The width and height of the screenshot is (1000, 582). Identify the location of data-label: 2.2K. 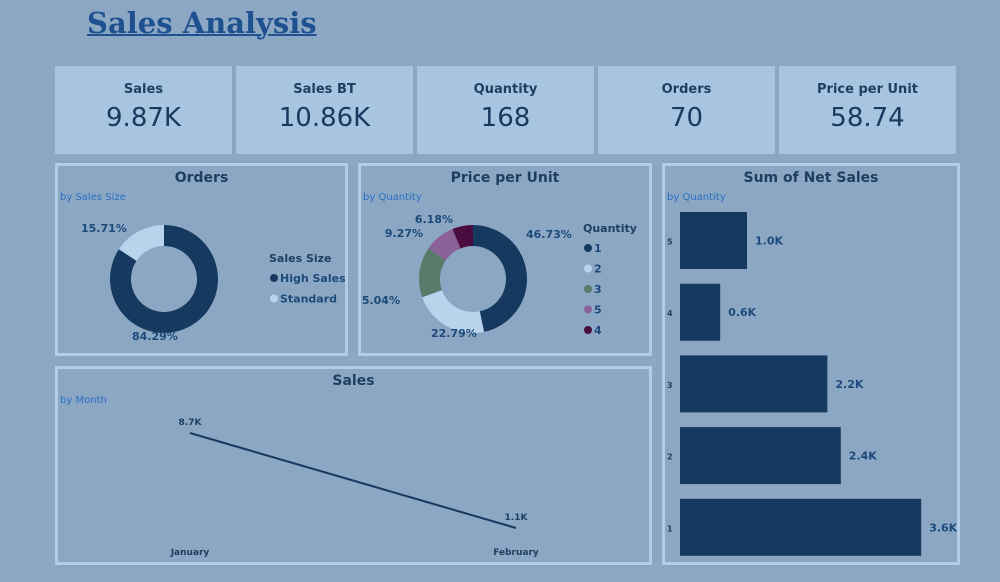
(849, 384).